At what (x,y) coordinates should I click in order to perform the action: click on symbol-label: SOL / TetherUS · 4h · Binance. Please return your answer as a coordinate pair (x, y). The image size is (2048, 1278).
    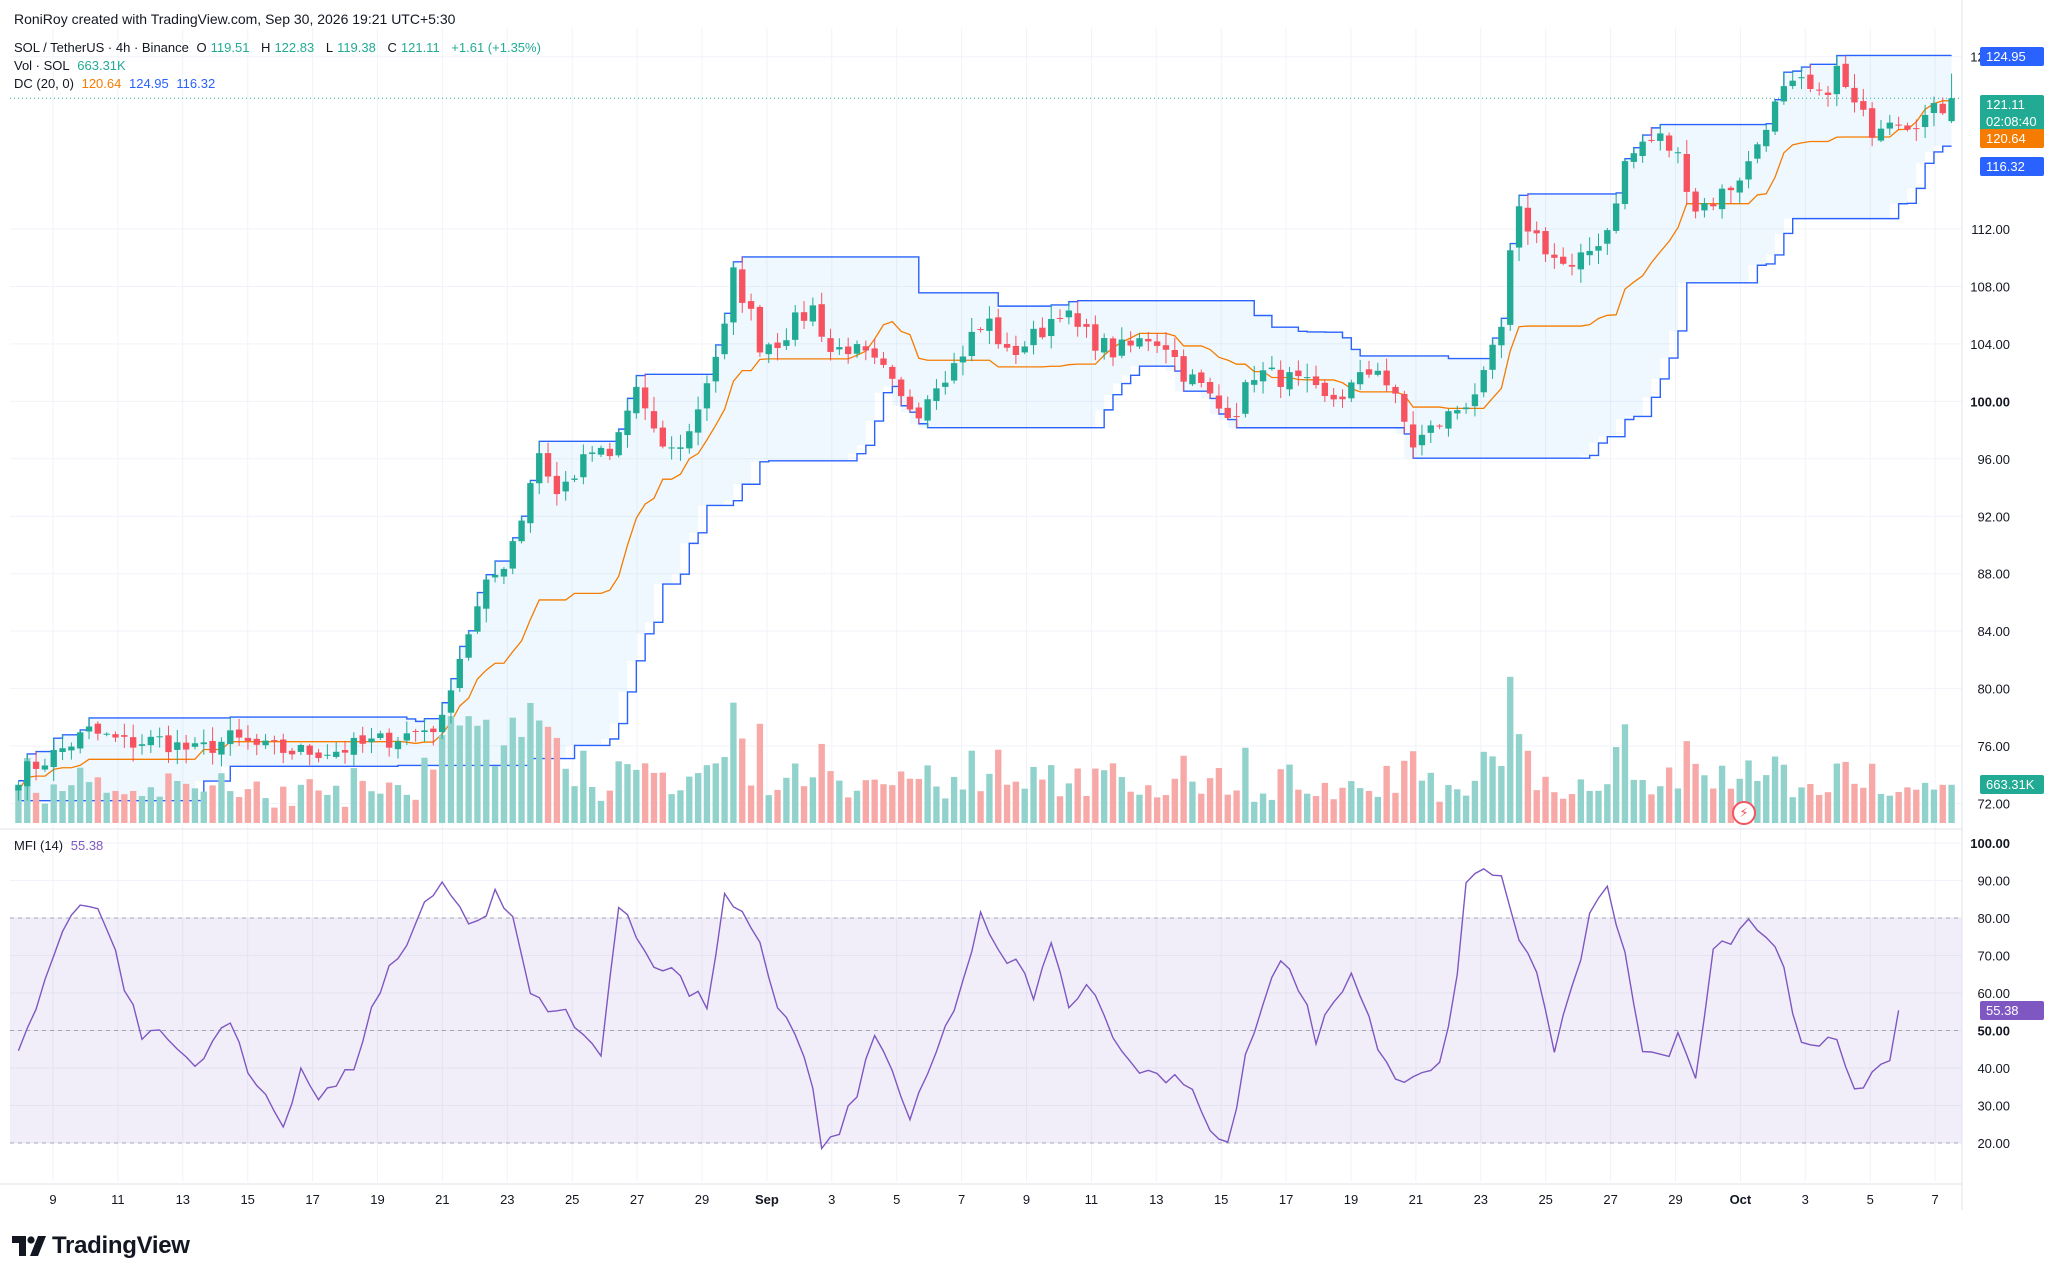
    Looking at the image, I should click on (101, 47).